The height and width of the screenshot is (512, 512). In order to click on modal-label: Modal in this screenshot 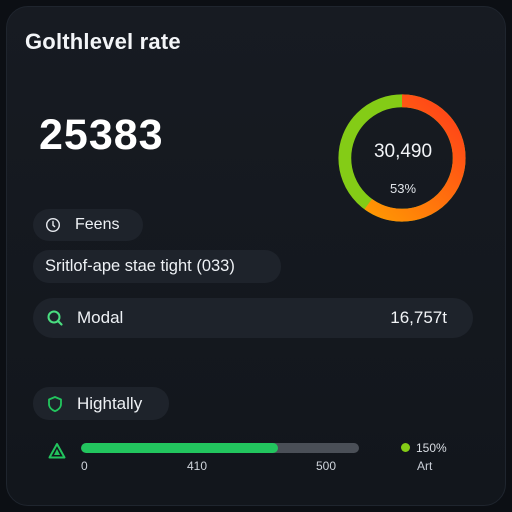, I will do `click(100, 317)`.